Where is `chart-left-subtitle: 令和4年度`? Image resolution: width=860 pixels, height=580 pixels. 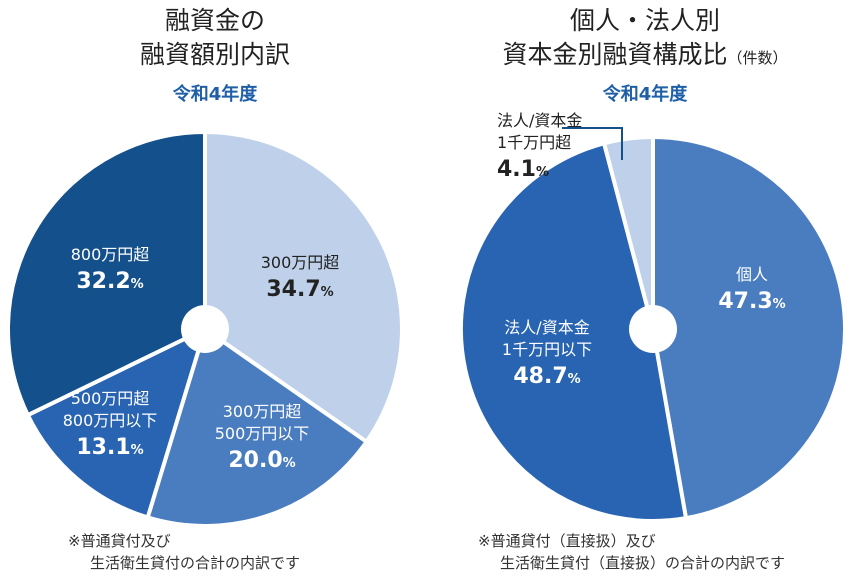 chart-left-subtitle: 令和4年度 is located at coordinates (215, 94).